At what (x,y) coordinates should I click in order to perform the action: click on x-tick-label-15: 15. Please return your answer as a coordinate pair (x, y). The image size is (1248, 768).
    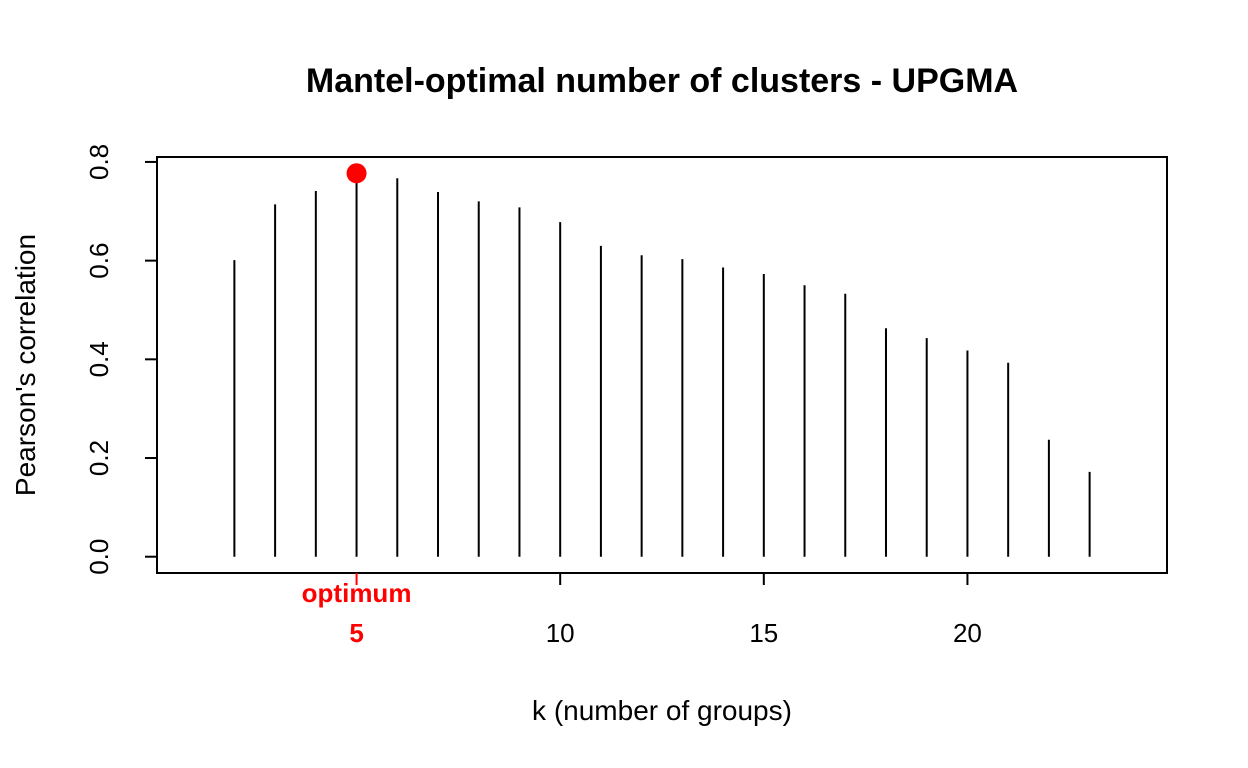
    Looking at the image, I should click on (763, 633).